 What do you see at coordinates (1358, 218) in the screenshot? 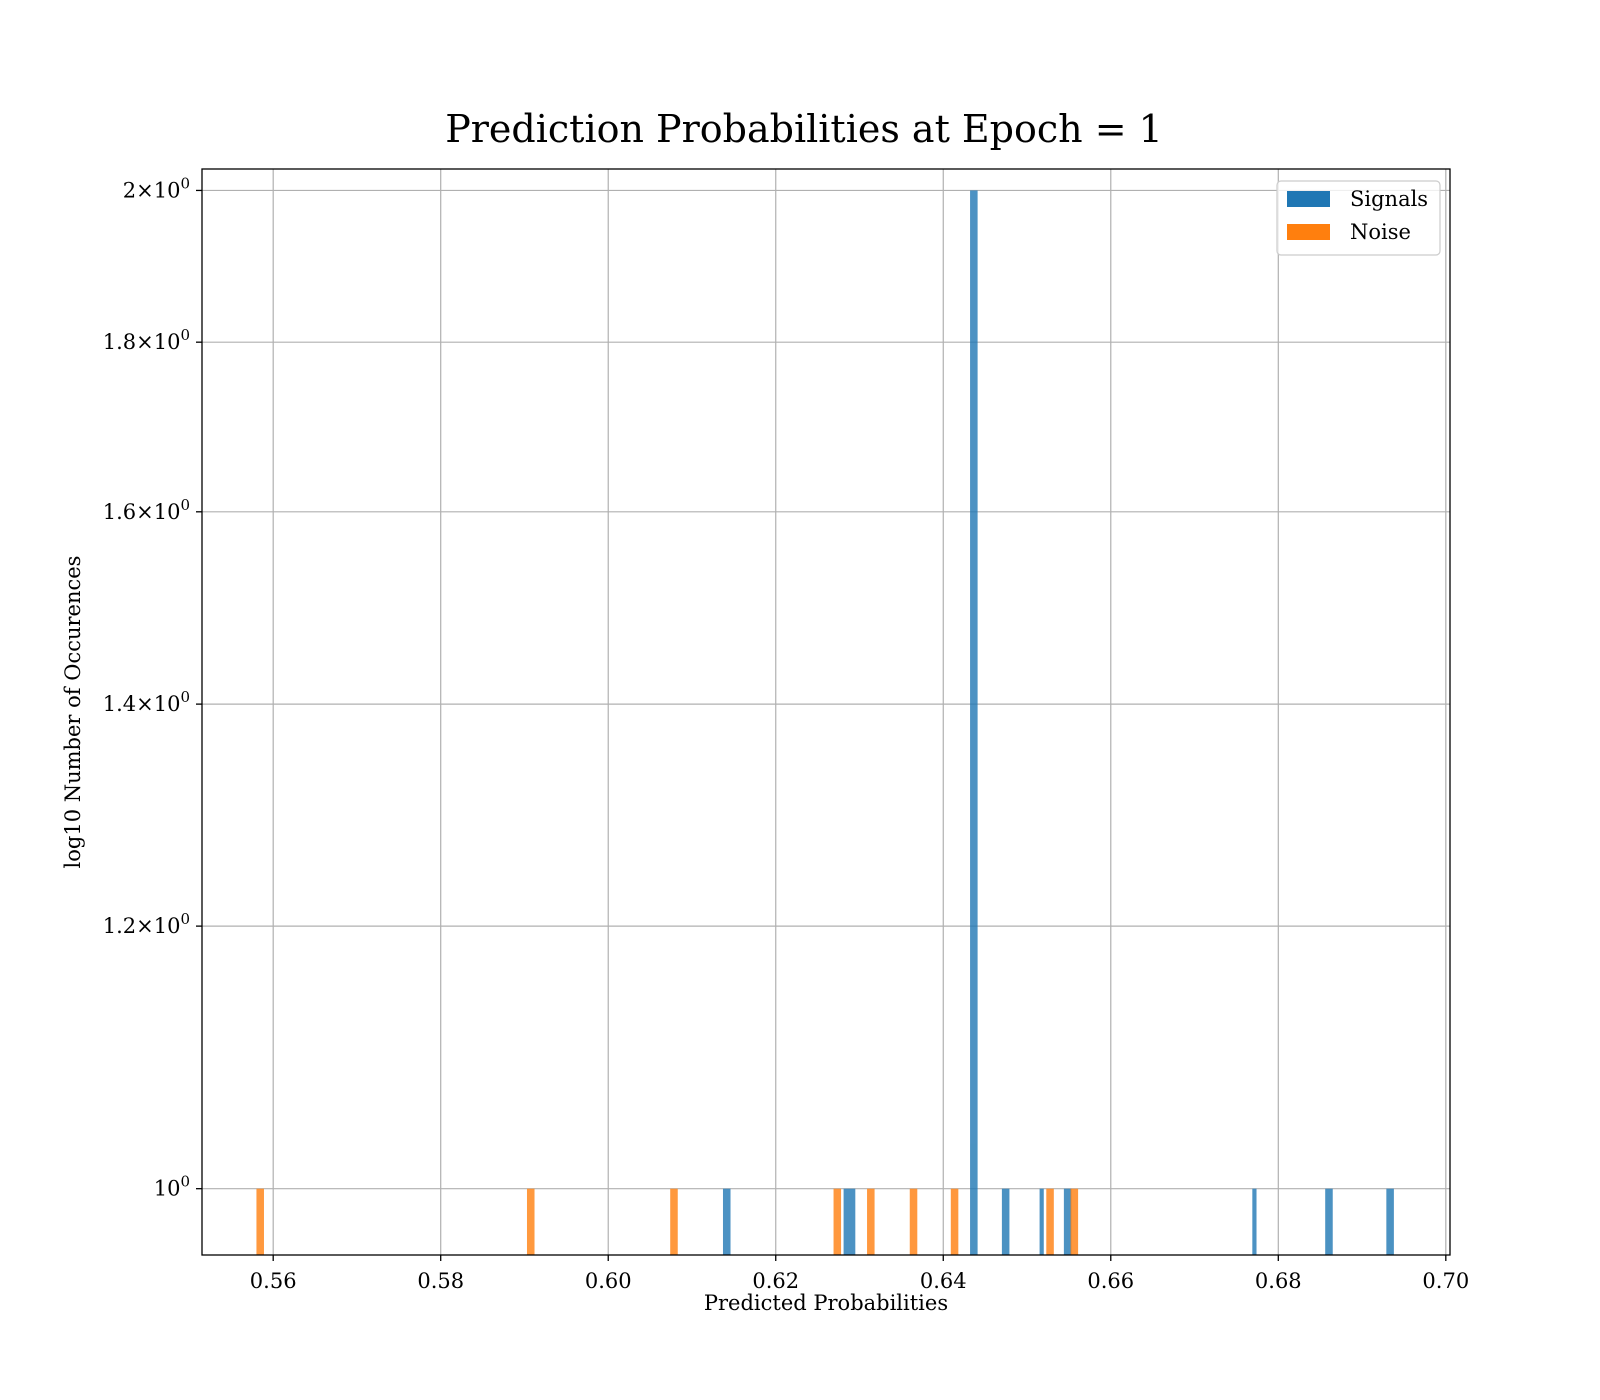
I see `legend: Signals Noise` at bounding box center [1358, 218].